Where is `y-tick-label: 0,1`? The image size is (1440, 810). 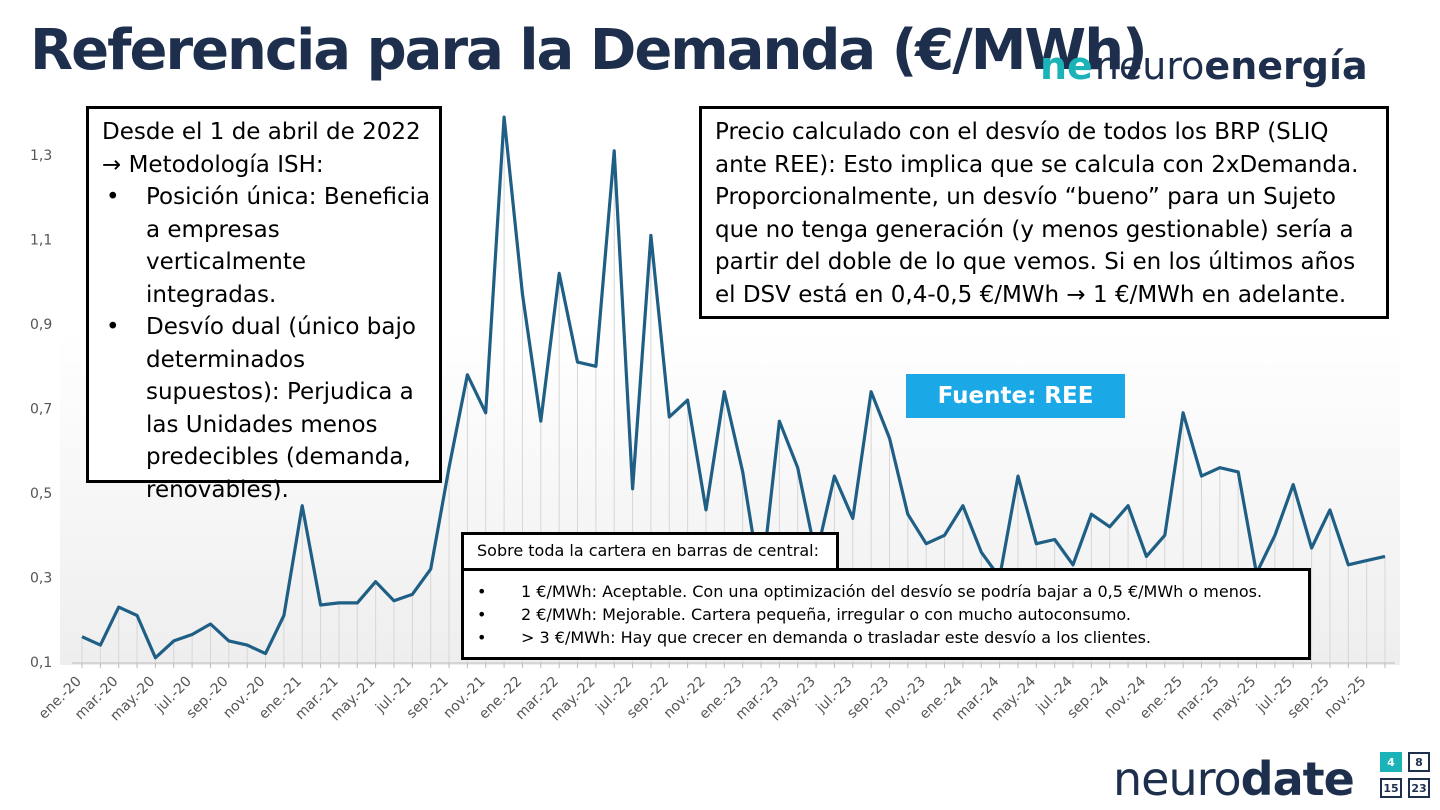 y-tick-label: 0,1 is located at coordinates (41, 663).